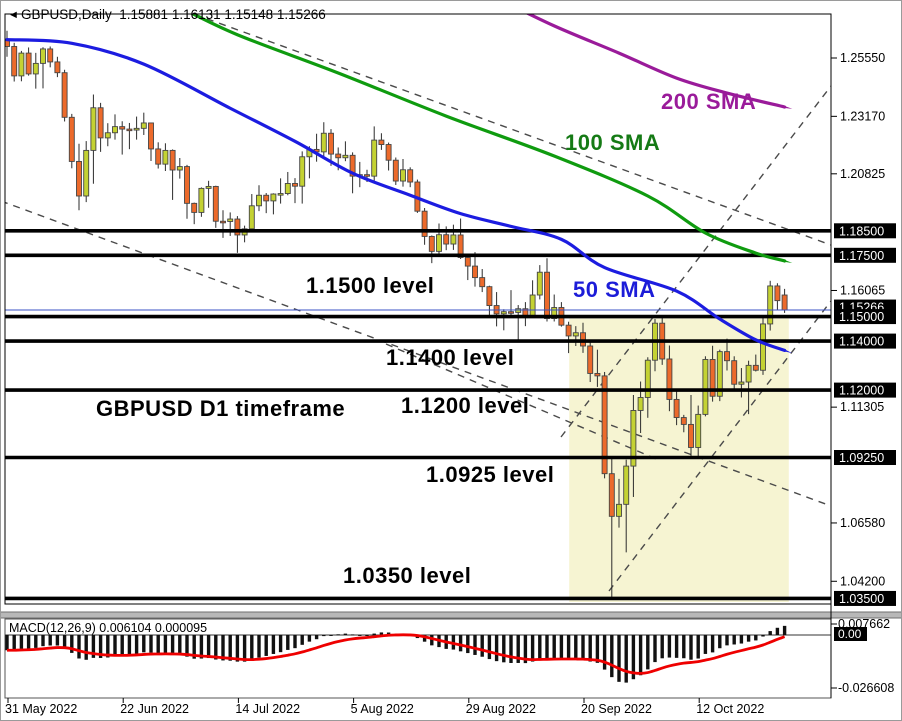  I want to click on annotation-1-1200-level: 1.1200 level, so click(465, 405).